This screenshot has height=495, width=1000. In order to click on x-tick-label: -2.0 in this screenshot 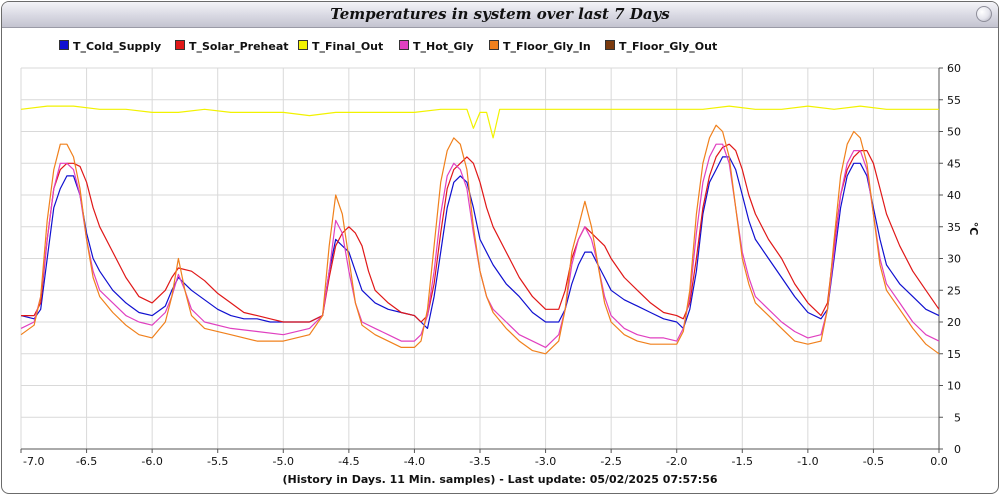, I will do `click(676, 461)`.